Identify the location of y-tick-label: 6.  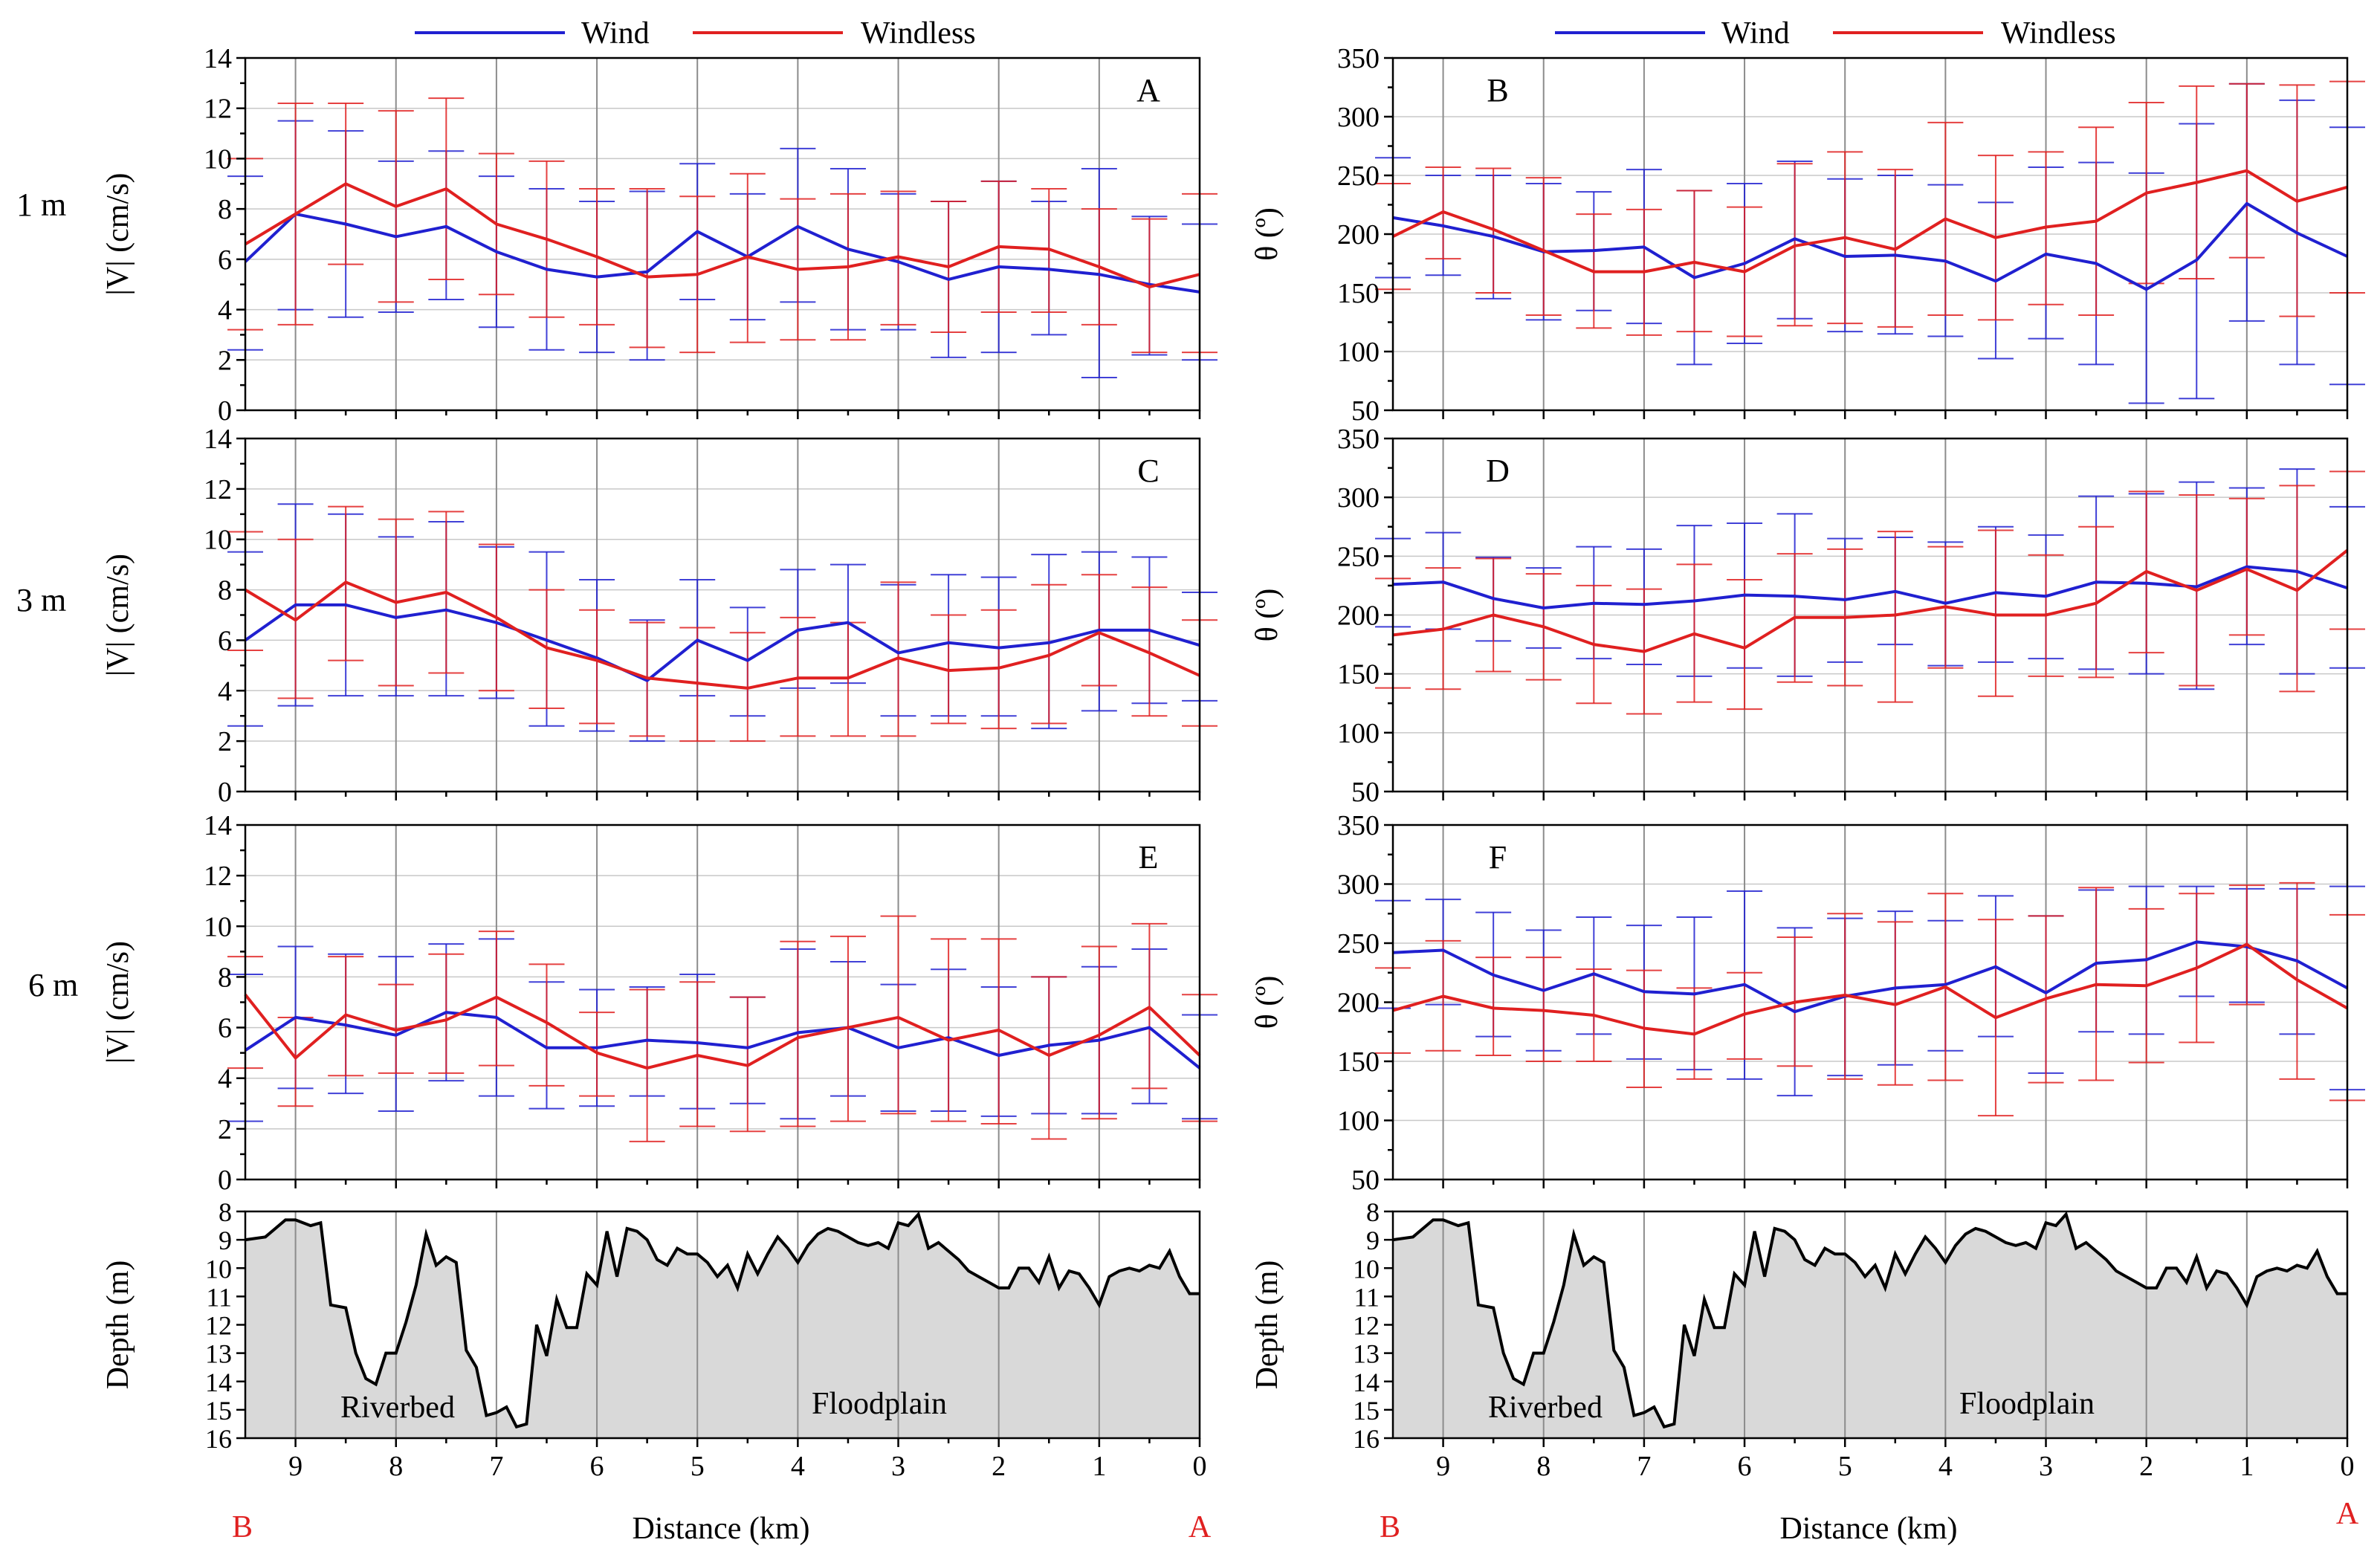
(225, 640).